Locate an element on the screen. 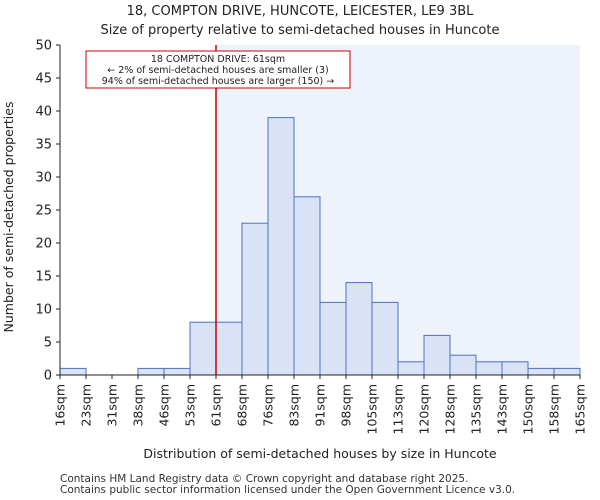 The image size is (600, 500). bar-128sqm is located at coordinates (463, 365).